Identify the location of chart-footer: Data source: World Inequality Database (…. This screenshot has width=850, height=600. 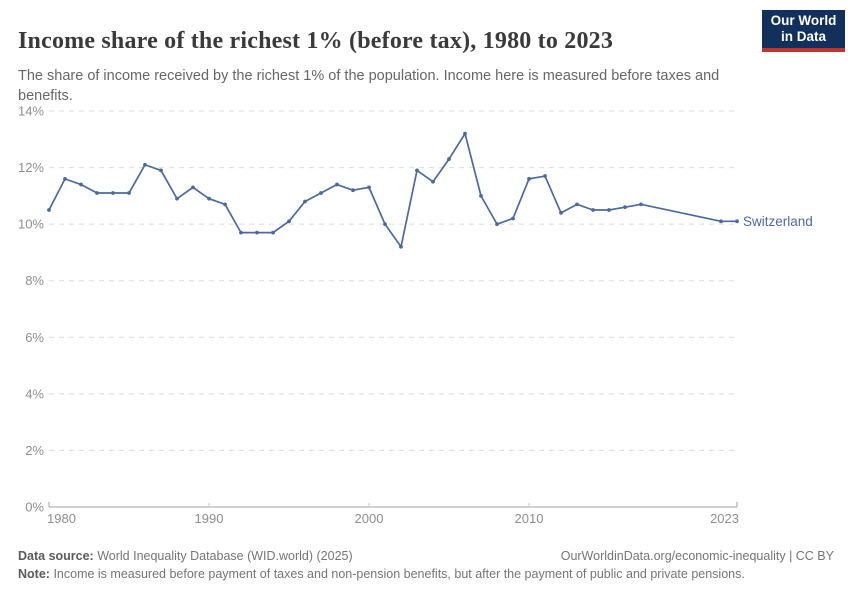
(426, 565).